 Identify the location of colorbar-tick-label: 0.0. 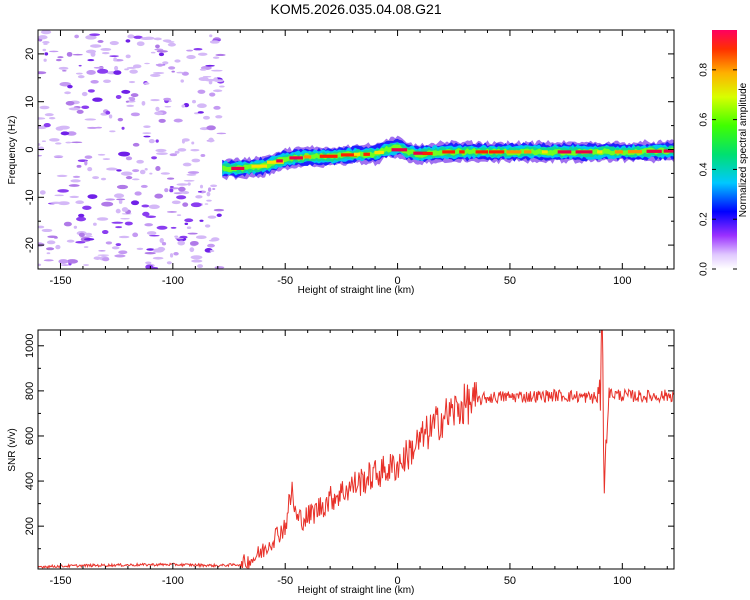
(704, 269).